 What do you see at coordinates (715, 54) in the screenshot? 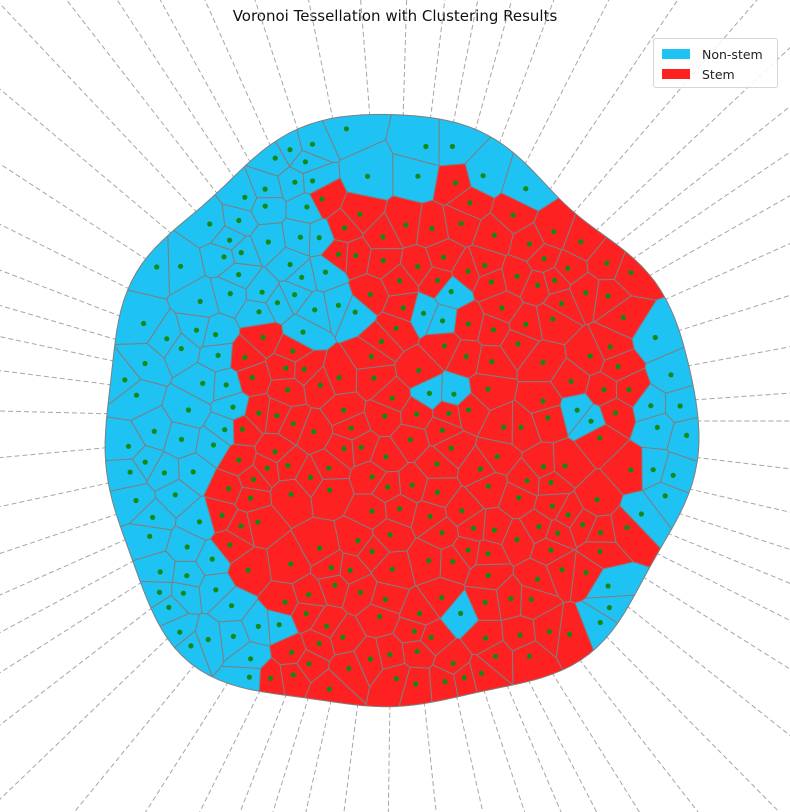
I see `legend-item-non-stem: Non-stem` at bounding box center [715, 54].